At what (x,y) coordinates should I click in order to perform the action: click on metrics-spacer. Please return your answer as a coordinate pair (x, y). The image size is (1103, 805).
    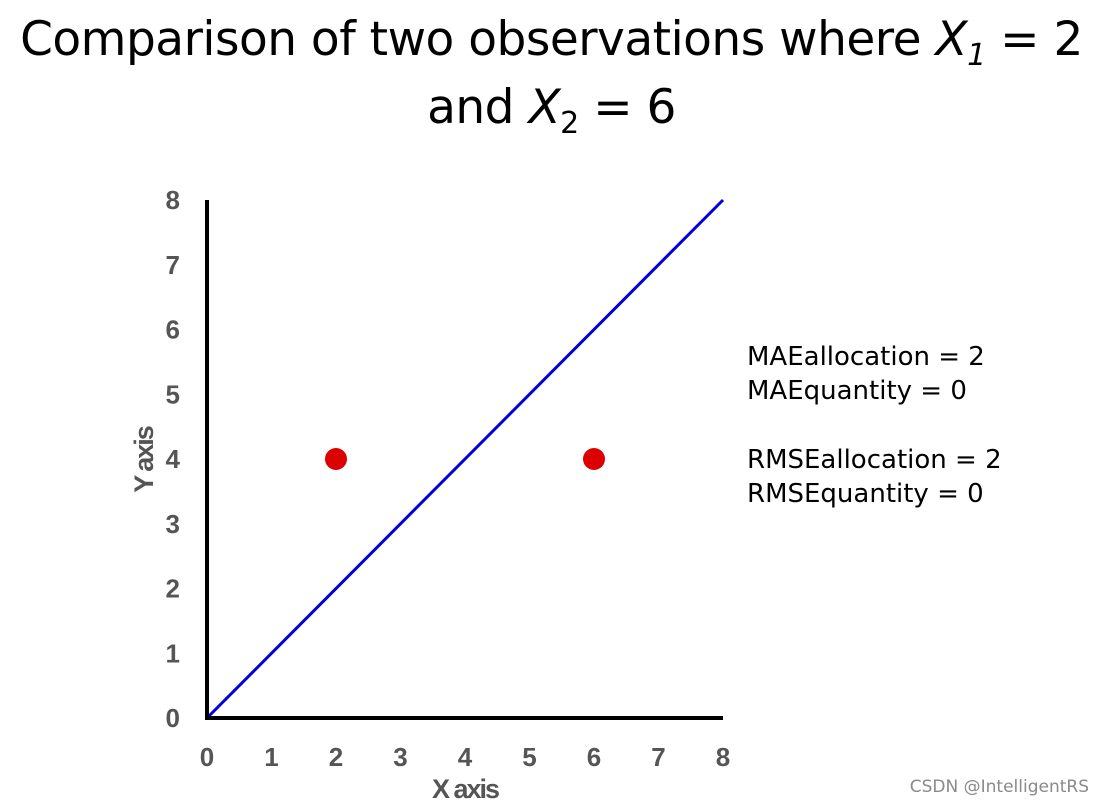
    Looking at the image, I should click on (917, 425).